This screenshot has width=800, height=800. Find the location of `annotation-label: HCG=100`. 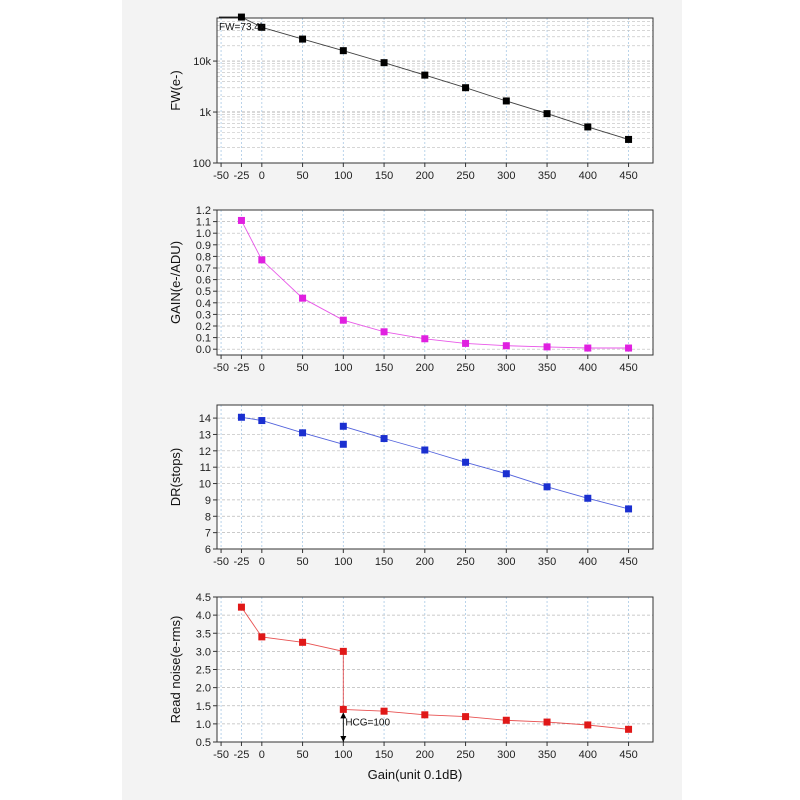

annotation-label: HCG=100 is located at coordinates (367, 722).